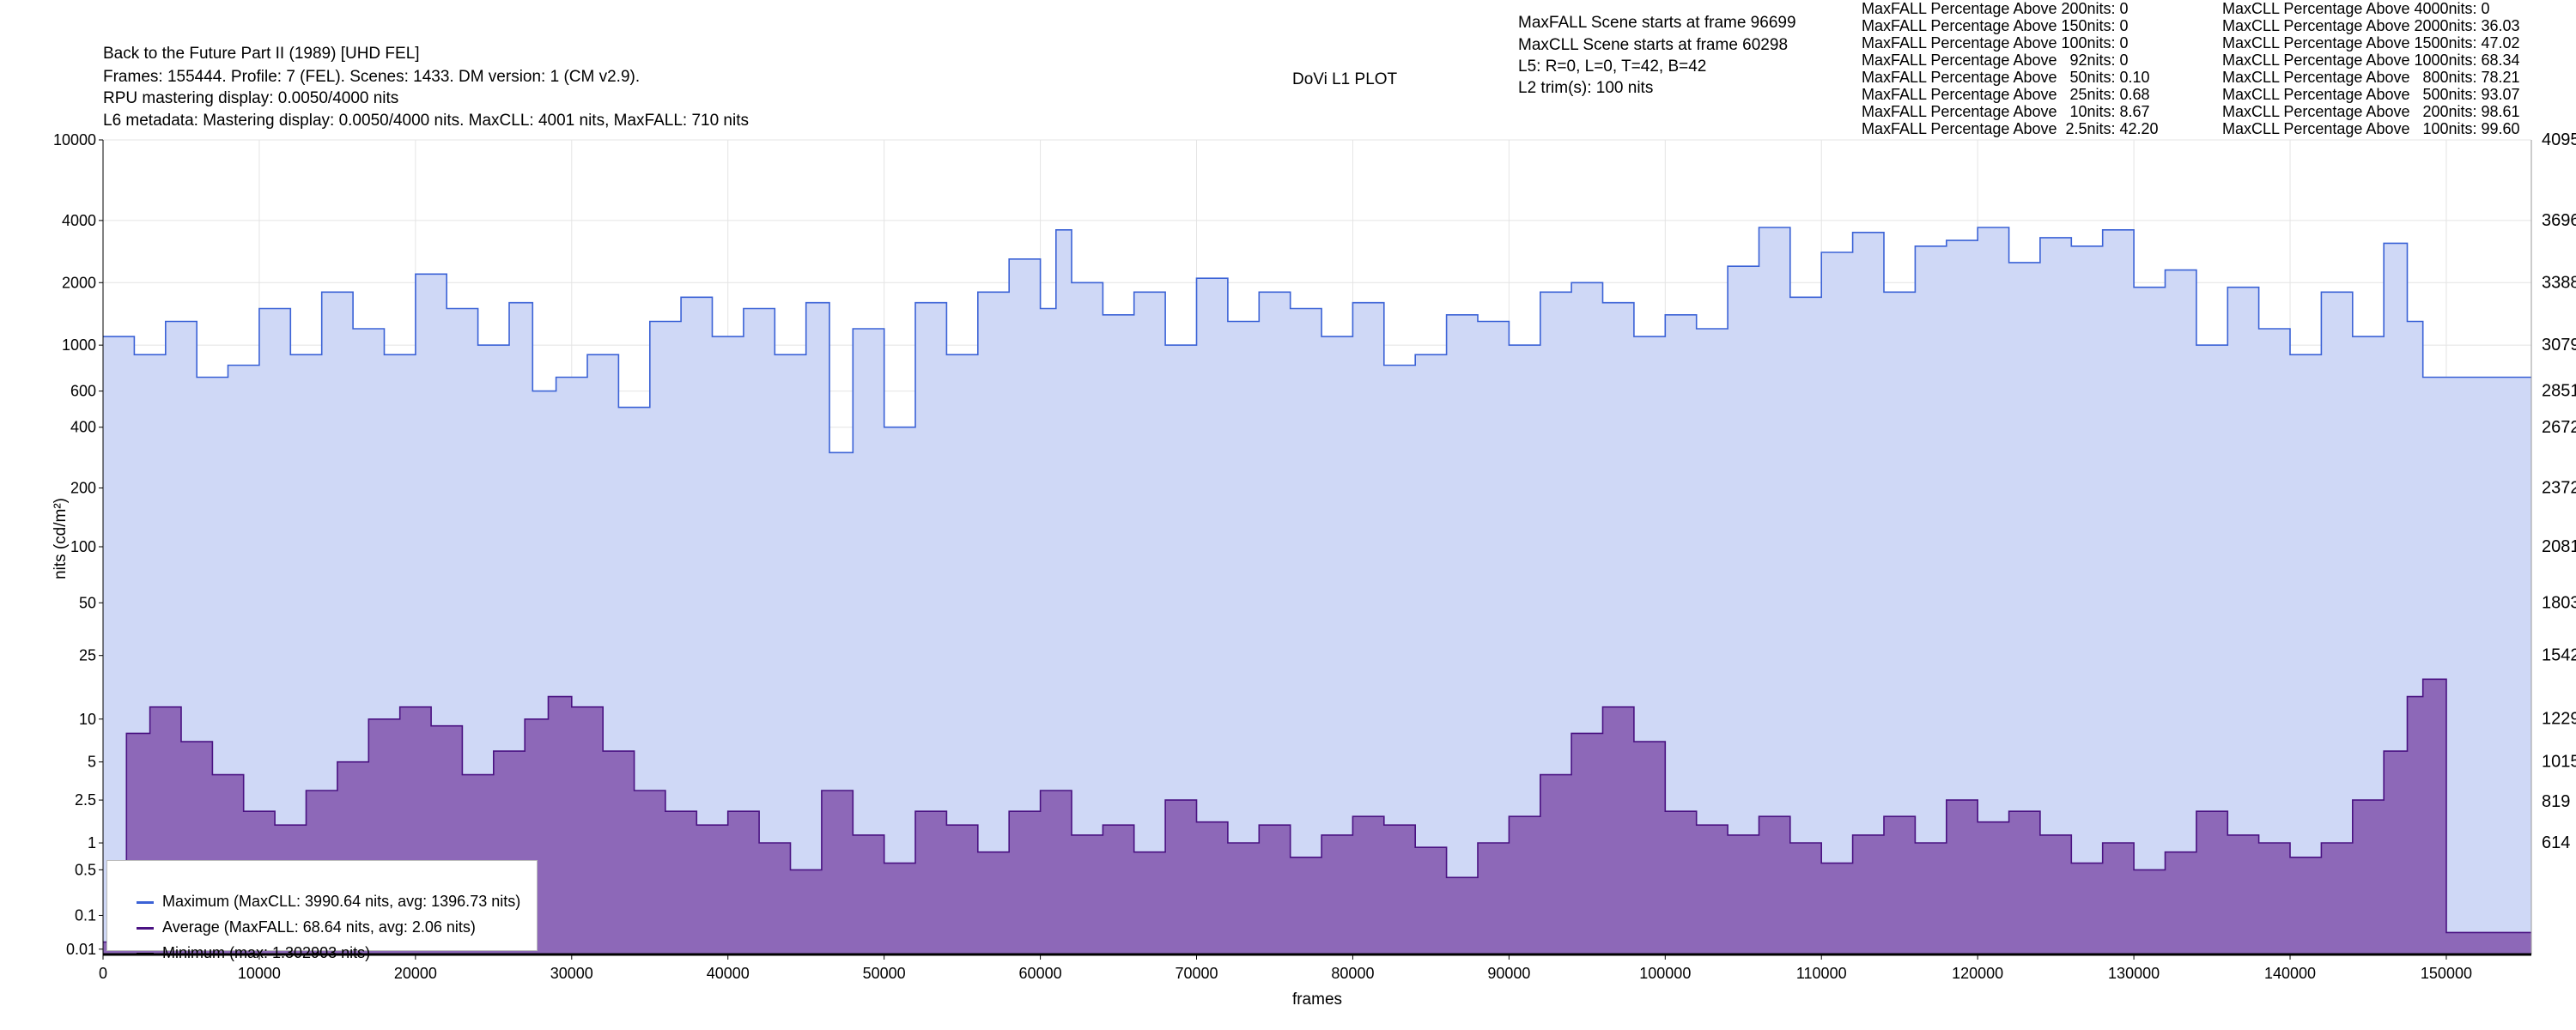 This screenshot has width=2576, height=1030. Describe the element at coordinates (2559, 718) in the screenshot. I see `right-tick-label-3: 1229` at that location.